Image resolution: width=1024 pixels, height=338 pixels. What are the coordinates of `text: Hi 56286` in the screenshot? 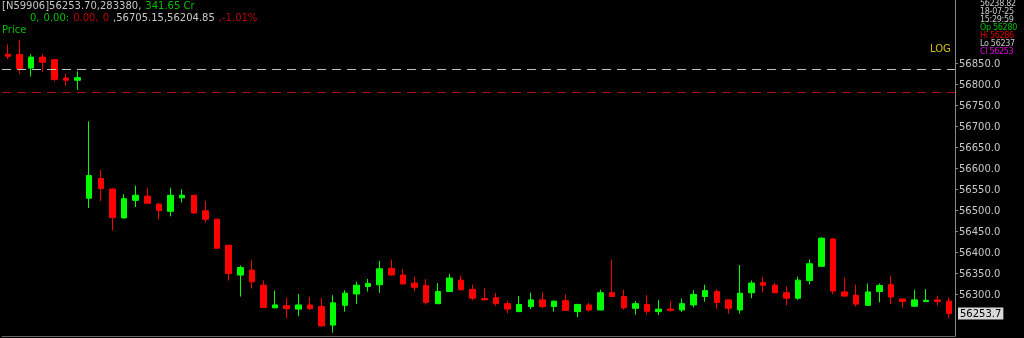 It's located at (997, 35).